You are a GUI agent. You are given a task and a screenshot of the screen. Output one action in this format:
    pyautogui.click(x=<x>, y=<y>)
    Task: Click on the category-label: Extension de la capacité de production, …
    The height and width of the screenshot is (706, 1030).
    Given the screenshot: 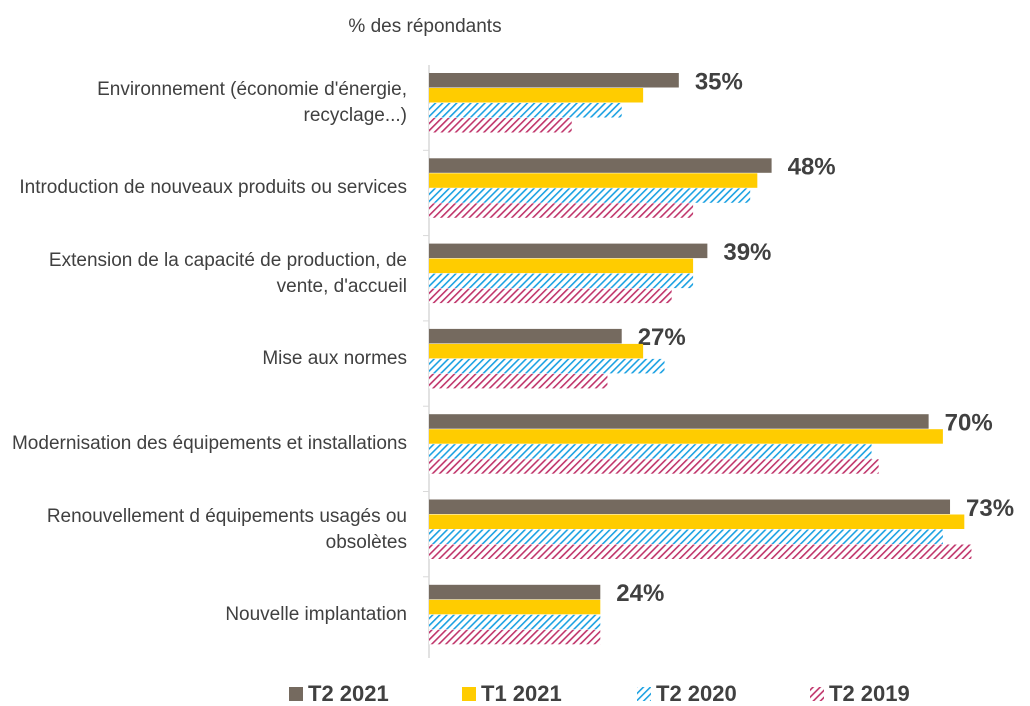 What is the action you would take?
    pyautogui.click(x=227, y=273)
    